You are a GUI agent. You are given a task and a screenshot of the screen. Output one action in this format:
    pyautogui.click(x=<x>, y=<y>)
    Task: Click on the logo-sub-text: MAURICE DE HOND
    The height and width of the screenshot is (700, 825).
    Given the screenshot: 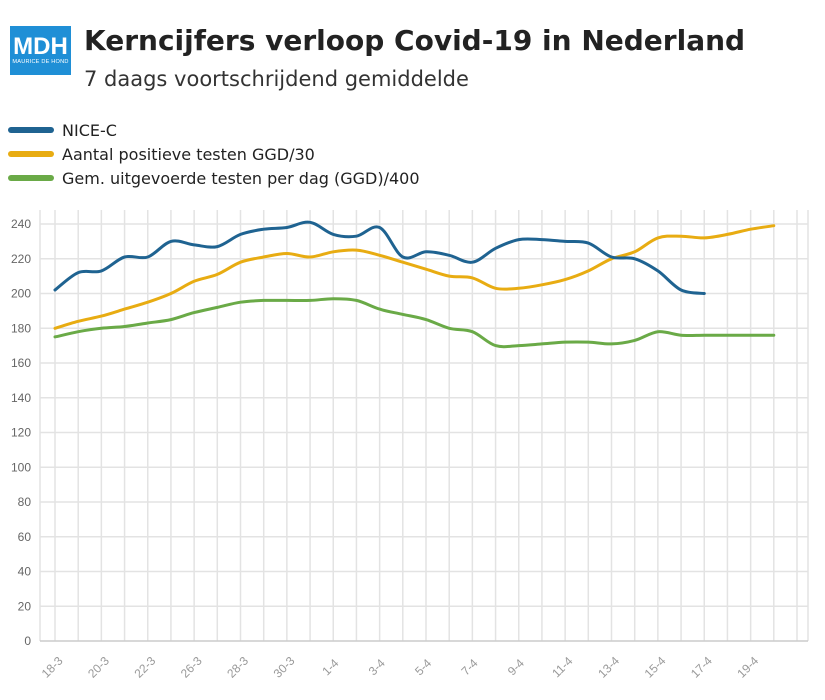 What is the action you would take?
    pyautogui.click(x=40, y=62)
    